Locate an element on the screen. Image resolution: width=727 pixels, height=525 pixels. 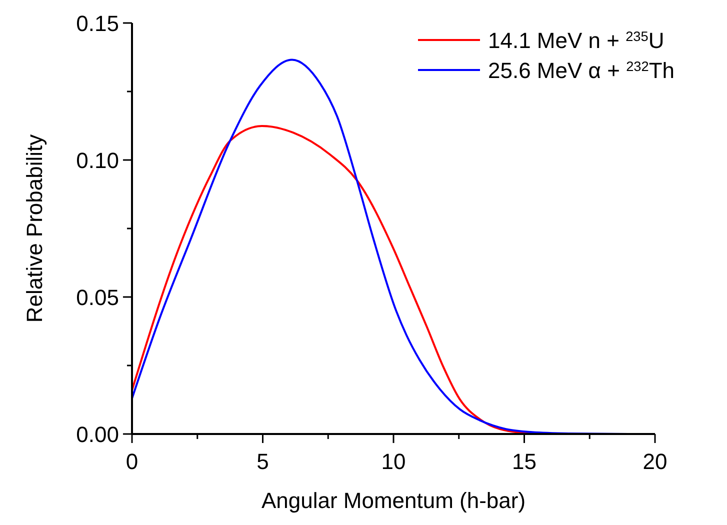
legend-label: 25.6 MeV α + $^{232}$Th is located at coordinates (581, 70).